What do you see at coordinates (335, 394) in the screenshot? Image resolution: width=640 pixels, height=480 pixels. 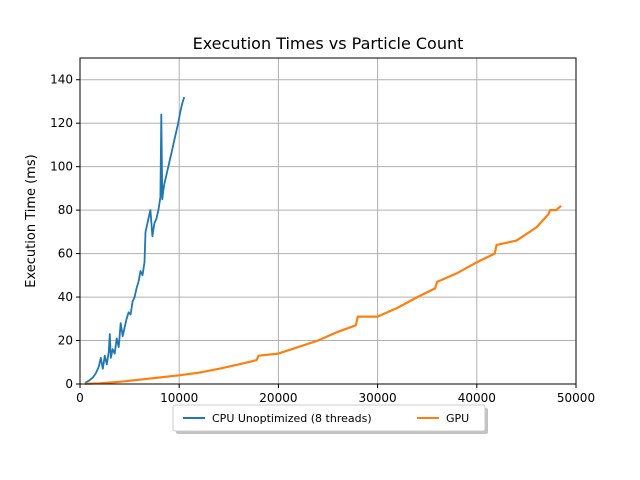 I see `x-axis-ticks: 0 10000 20000 30000 40000 50000` at bounding box center [335, 394].